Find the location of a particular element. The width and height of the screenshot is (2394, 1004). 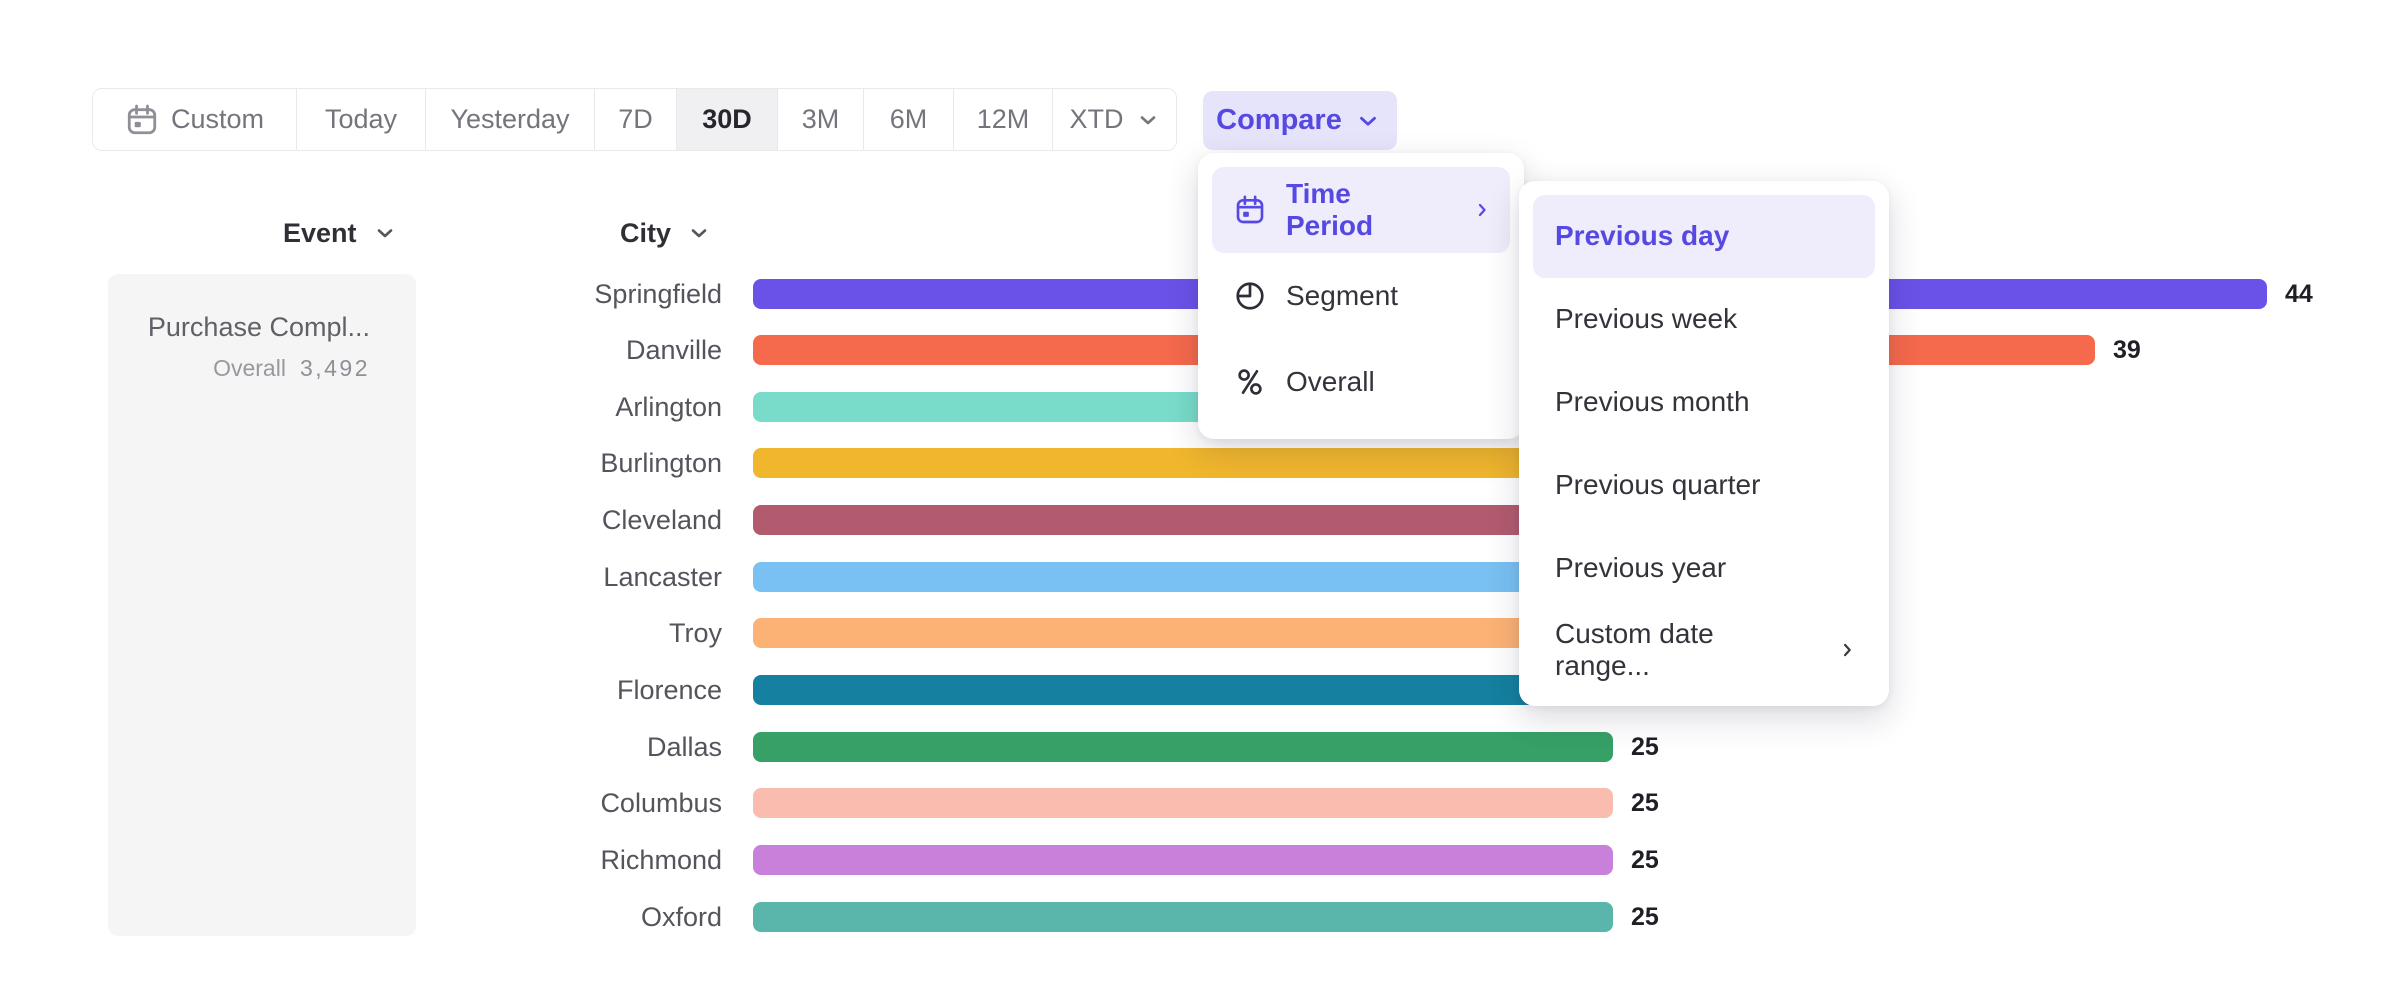

bar-value-columbus: 25 is located at coordinates (1645, 803).